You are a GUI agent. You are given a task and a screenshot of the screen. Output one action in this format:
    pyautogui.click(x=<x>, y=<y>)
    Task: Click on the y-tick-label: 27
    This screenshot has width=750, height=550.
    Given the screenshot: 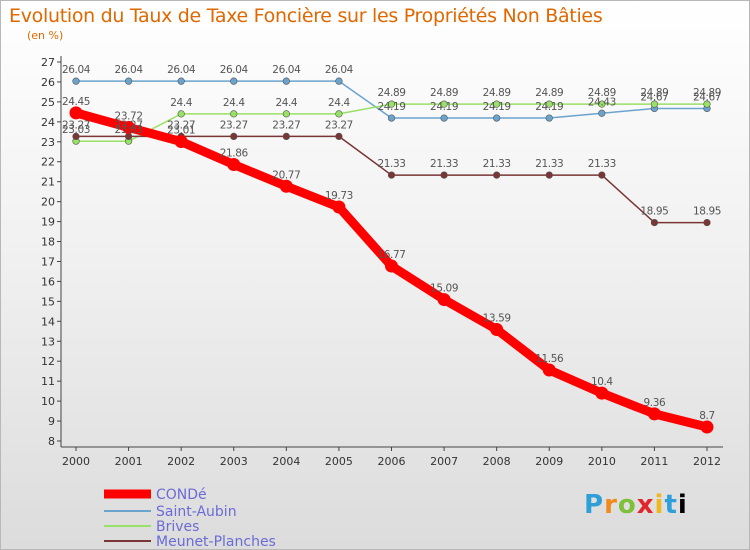 What is the action you would take?
    pyautogui.click(x=48, y=62)
    